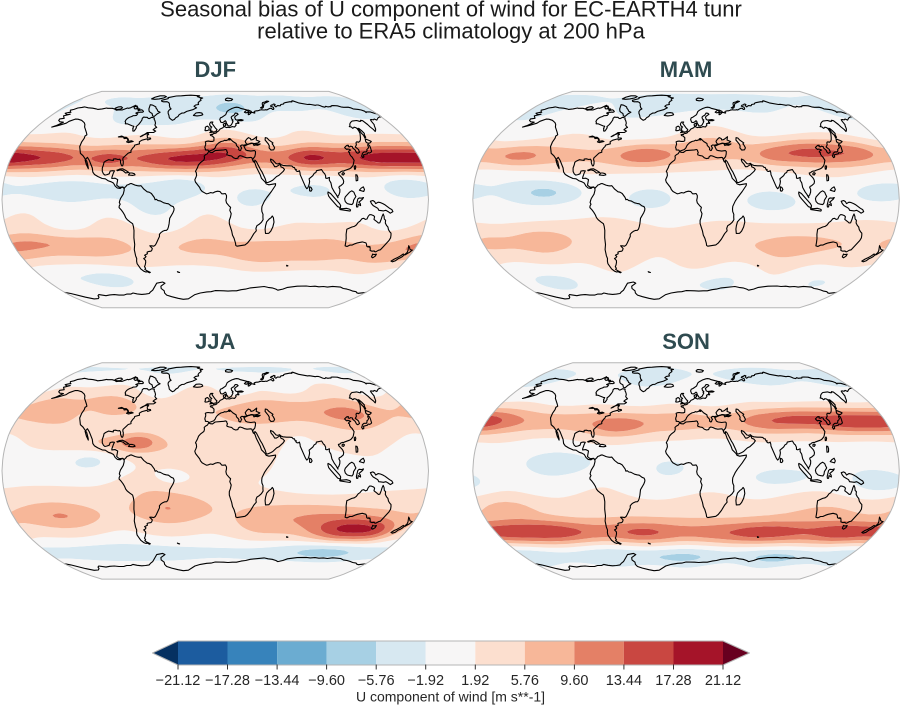 This screenshot has height=707, width=902. I want to click on svg-text:relative to ERA5 climatology a: relative to ERA5 climatology at 200 hPa, so click(451, 31).